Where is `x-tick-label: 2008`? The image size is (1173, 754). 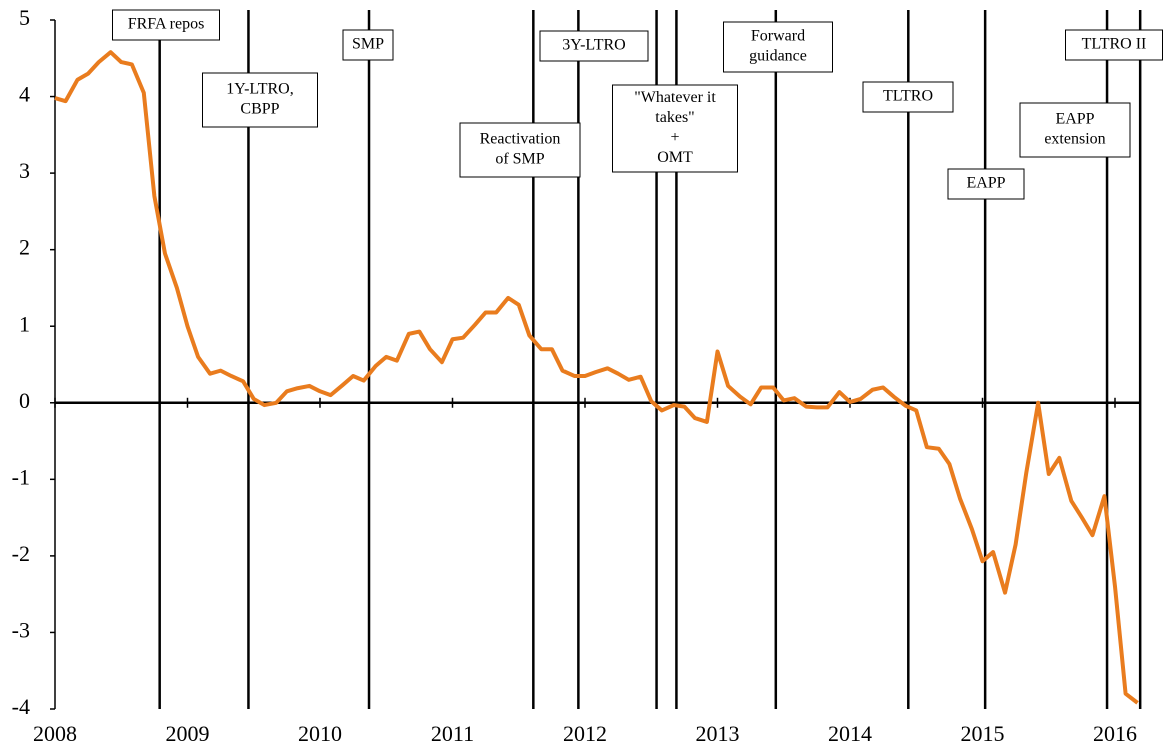
x-tick-label: 2008 is located at coordinates (55, 733).